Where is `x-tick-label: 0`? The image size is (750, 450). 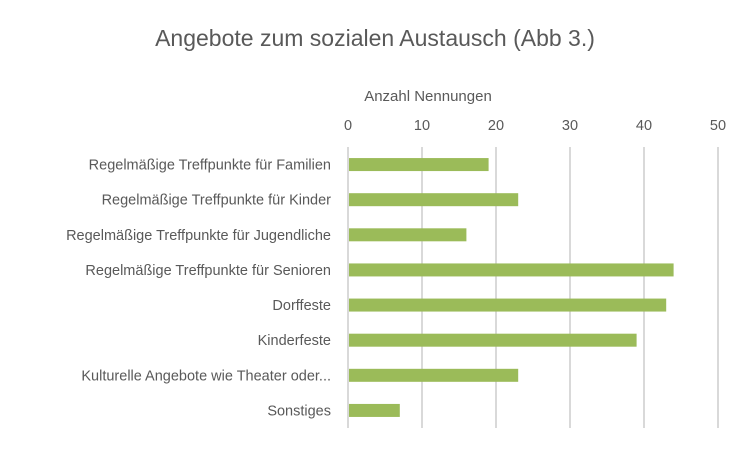
x-tick-label: 0 is located at coordinates (348, 126).